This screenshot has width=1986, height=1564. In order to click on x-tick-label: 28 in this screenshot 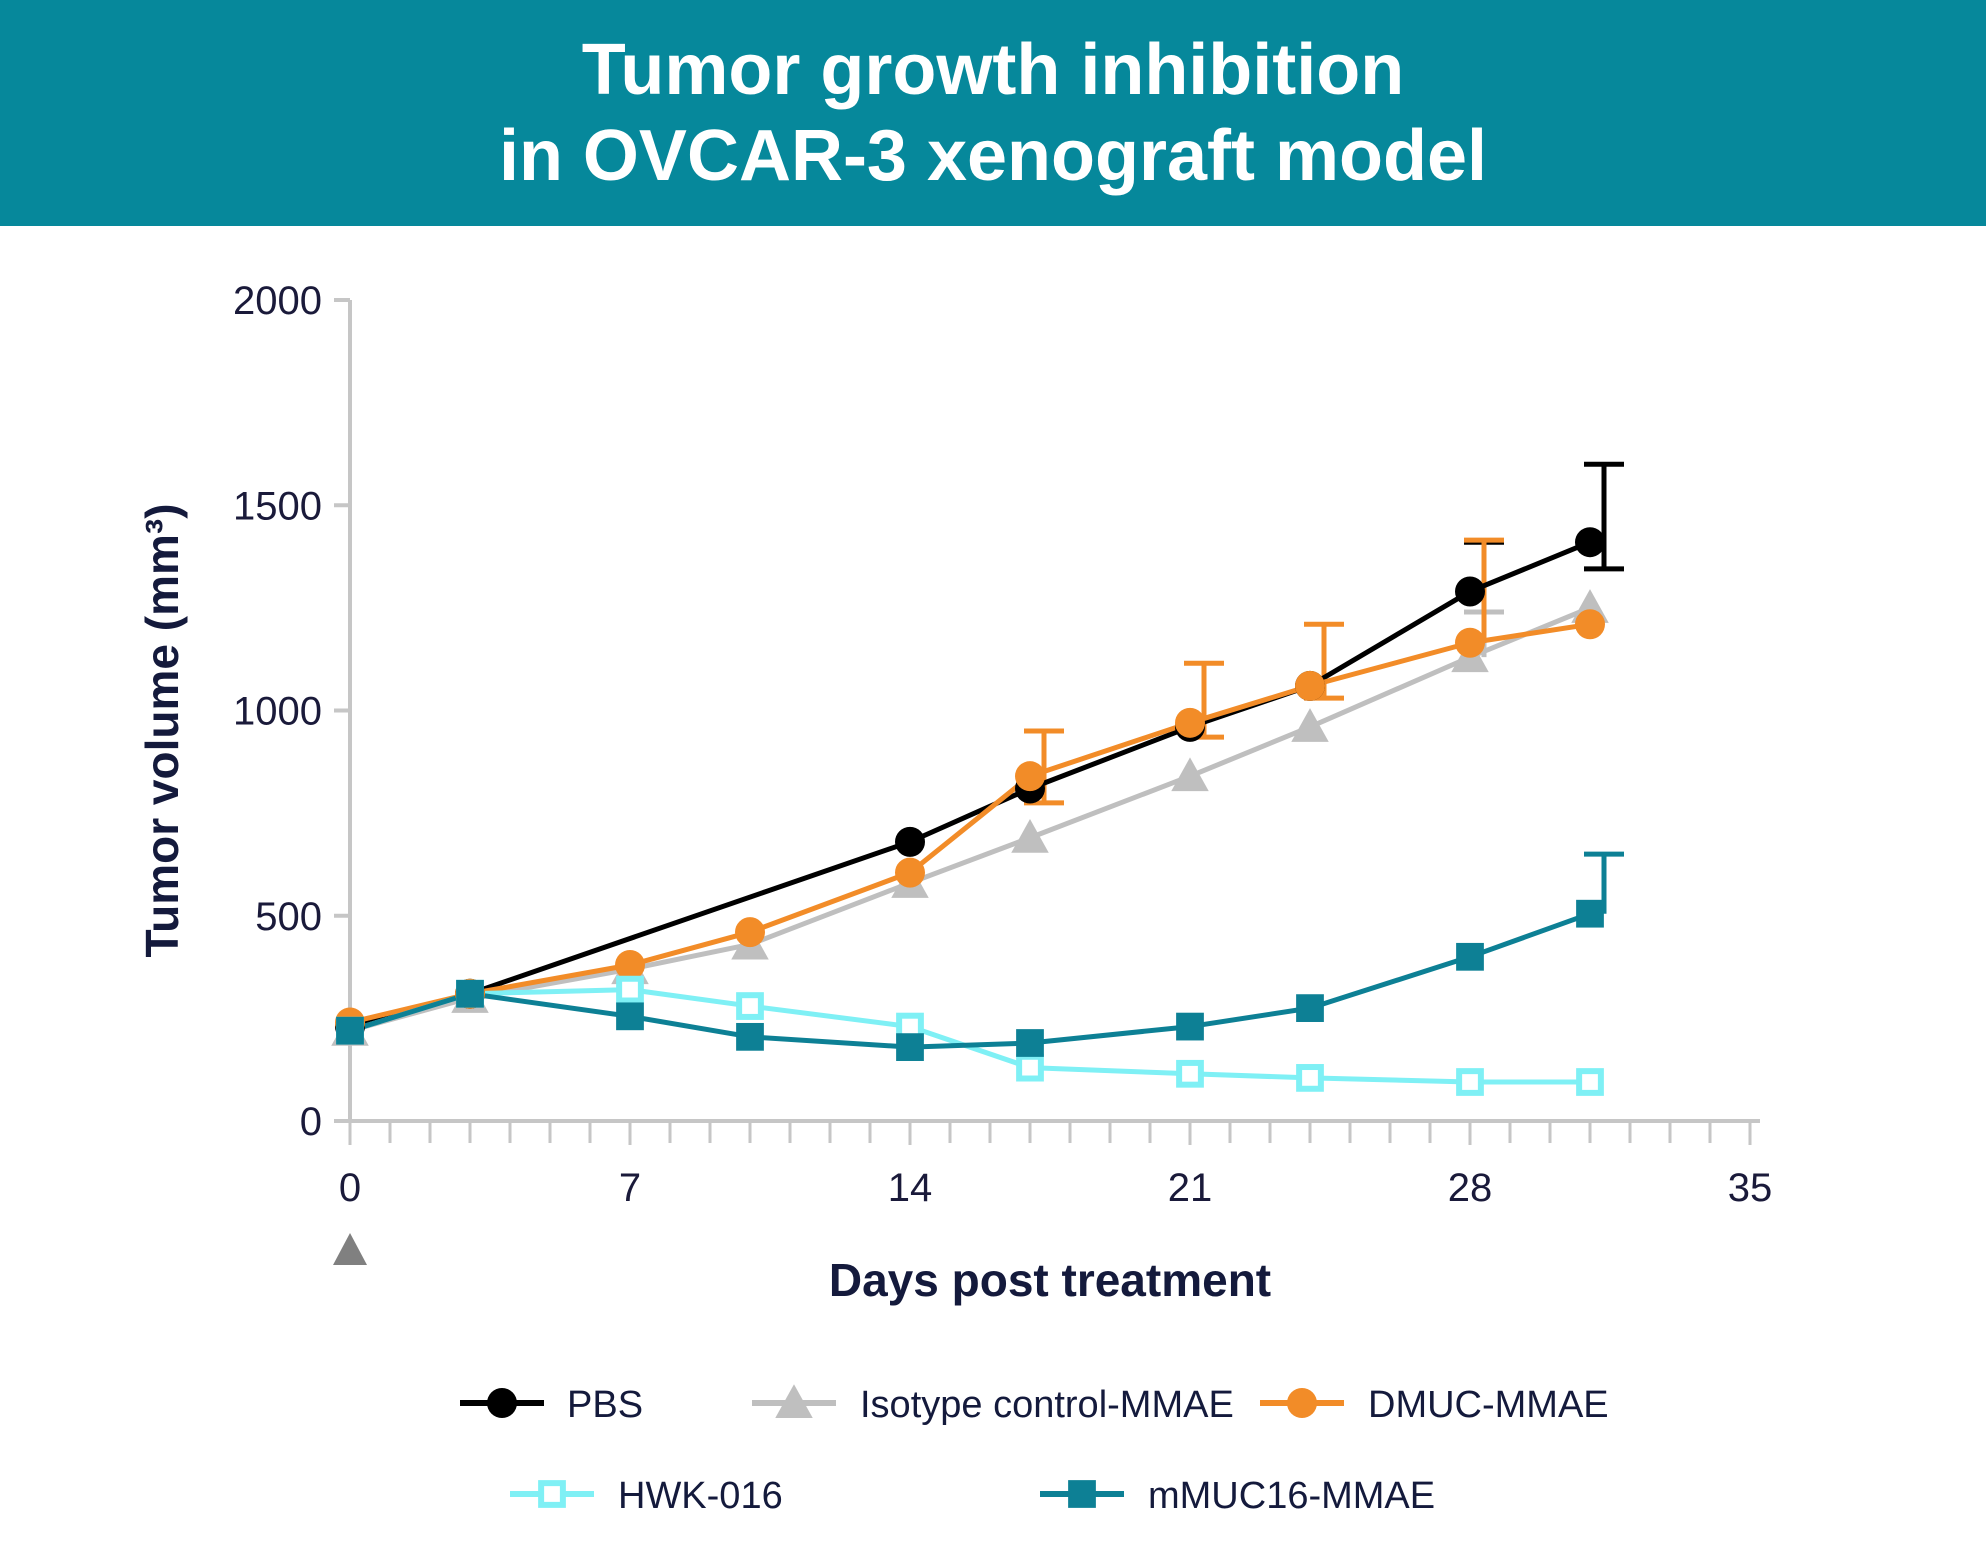, I will do `click(1470, 1188)`.